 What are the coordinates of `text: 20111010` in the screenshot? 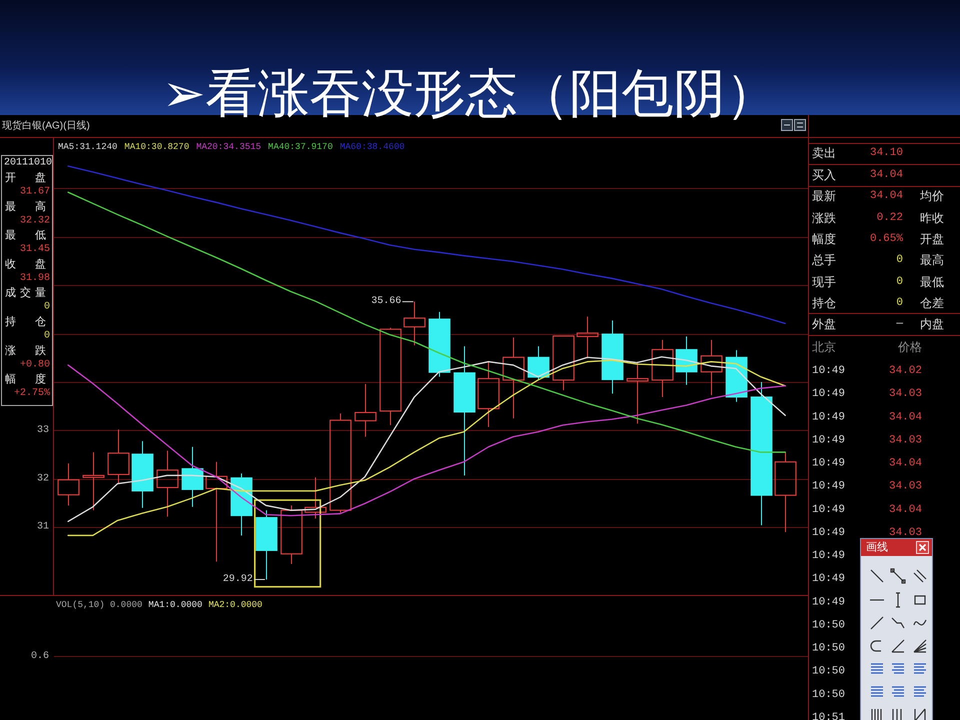 It's located at (28, 163).